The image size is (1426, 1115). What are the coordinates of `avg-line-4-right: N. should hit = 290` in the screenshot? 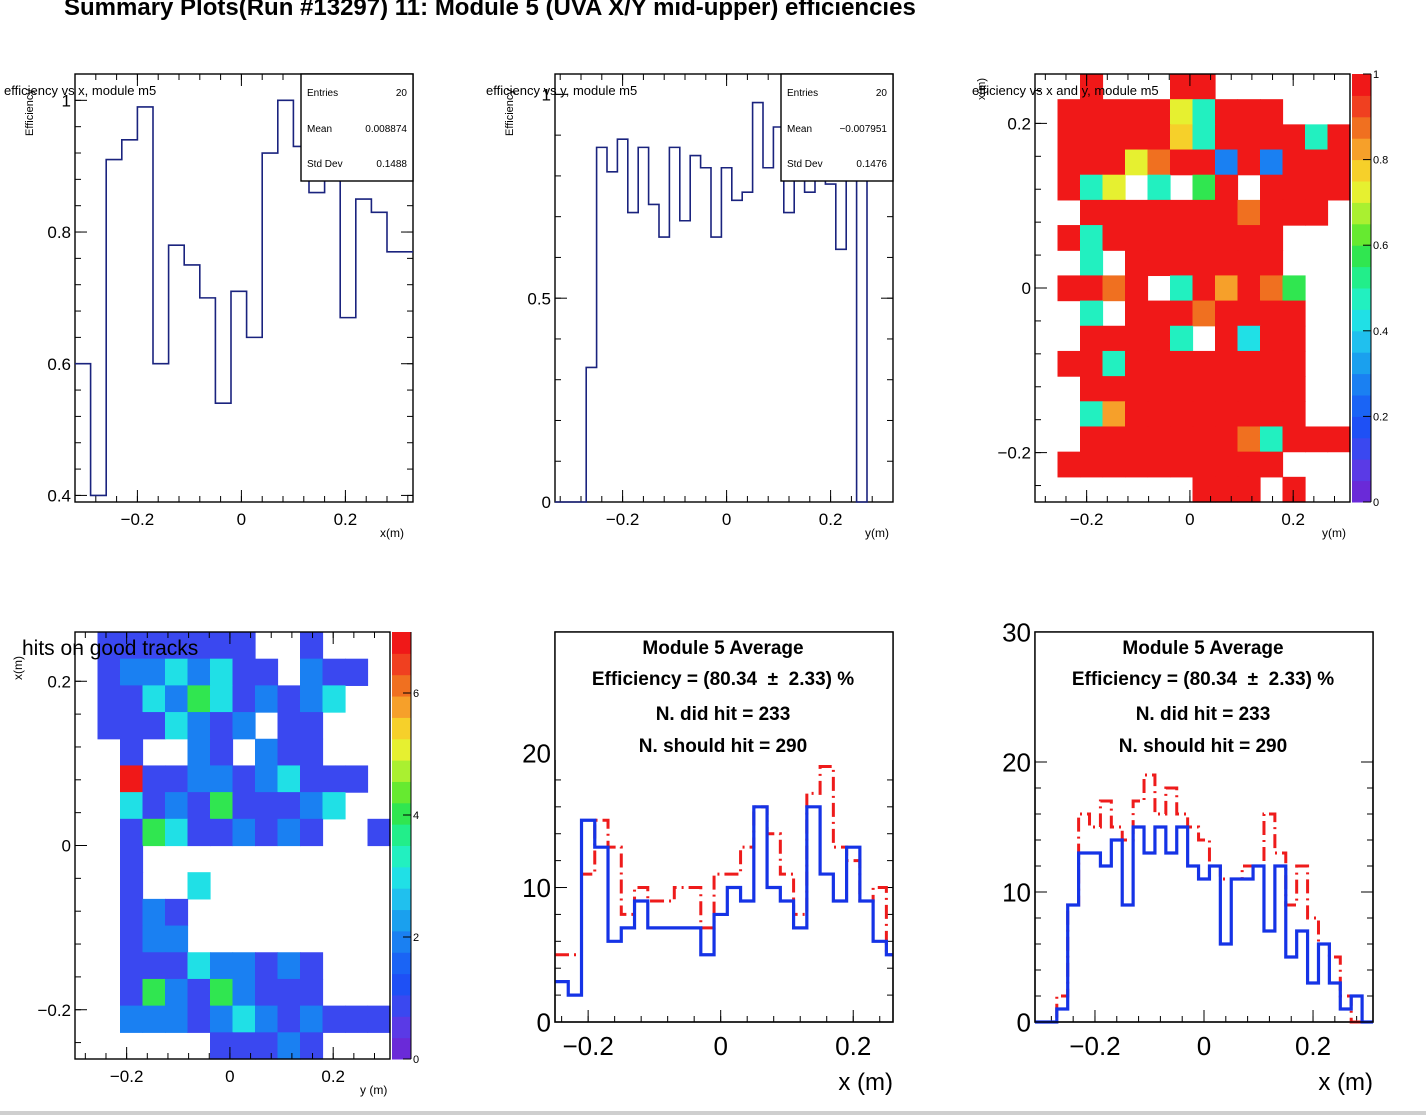 It's located at (1203, 746).